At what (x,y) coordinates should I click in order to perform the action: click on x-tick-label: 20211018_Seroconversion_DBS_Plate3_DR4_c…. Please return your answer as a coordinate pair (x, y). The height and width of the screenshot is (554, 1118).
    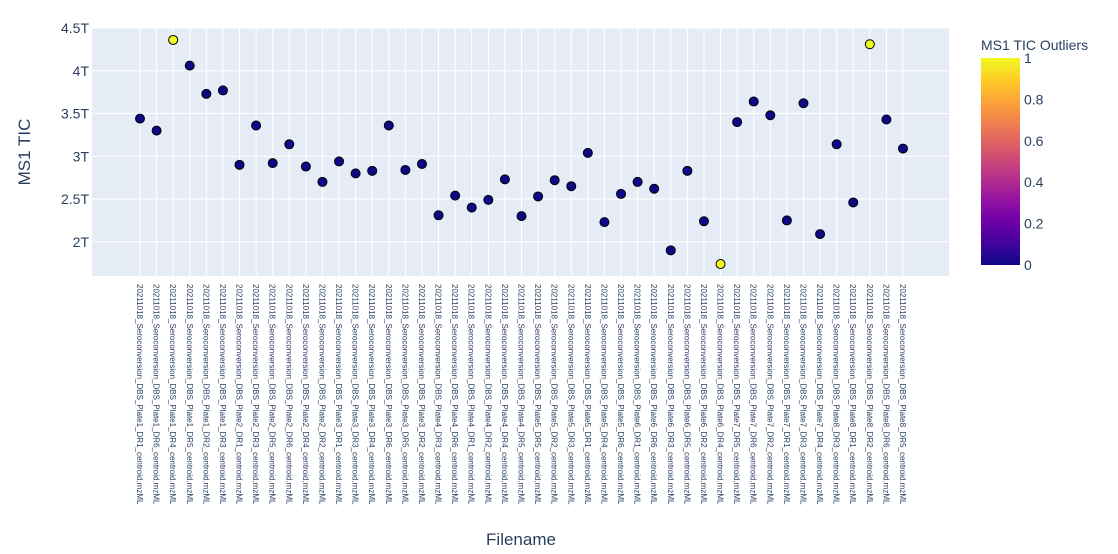
    Looking at the image, I should click on (371, 394).